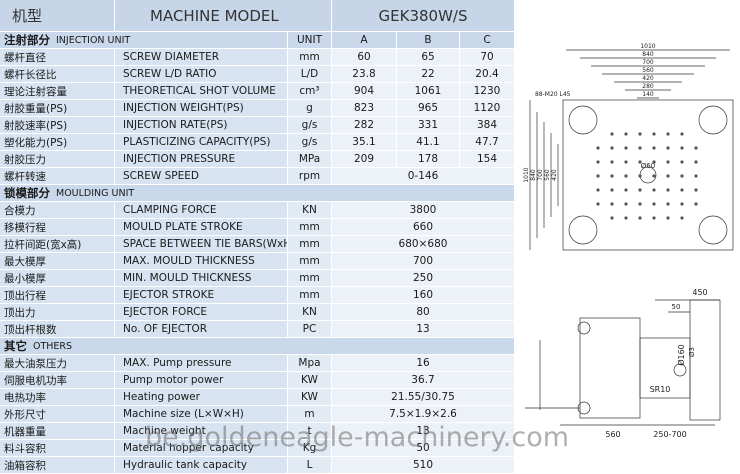 The width and height of the screenshot is (740, 474). I want to click on param-en: MAX. MOULD THICKNESS, so click(201, 261).